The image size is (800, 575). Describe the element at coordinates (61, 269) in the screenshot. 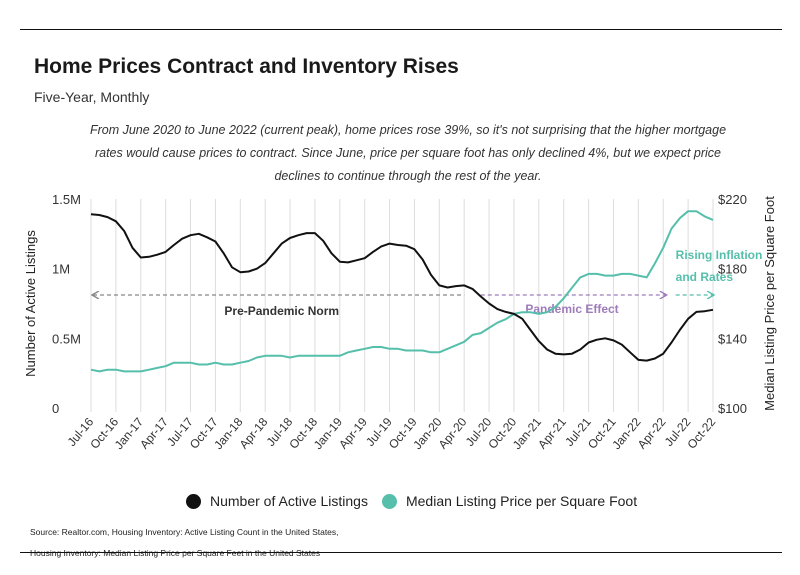

I see `y-tick-label-left: 1M` at that location.